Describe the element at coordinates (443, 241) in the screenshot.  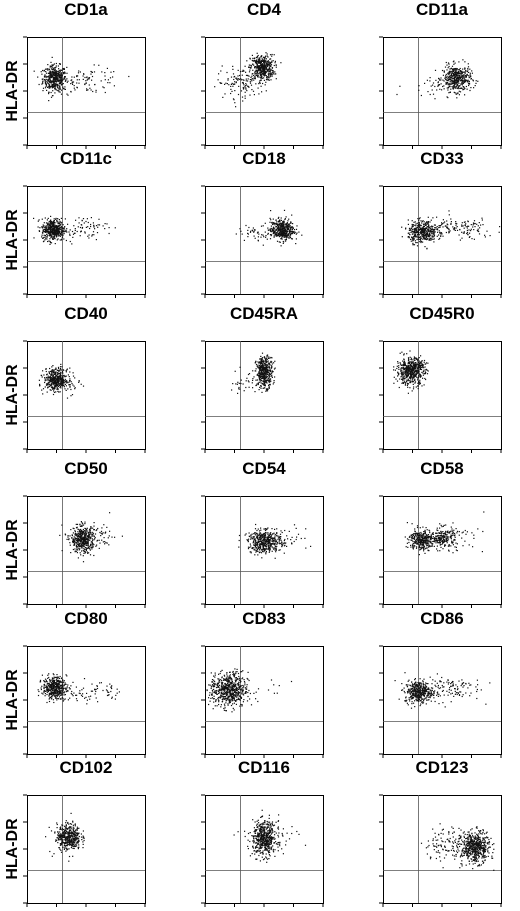
I see `plot-frame` at that location.